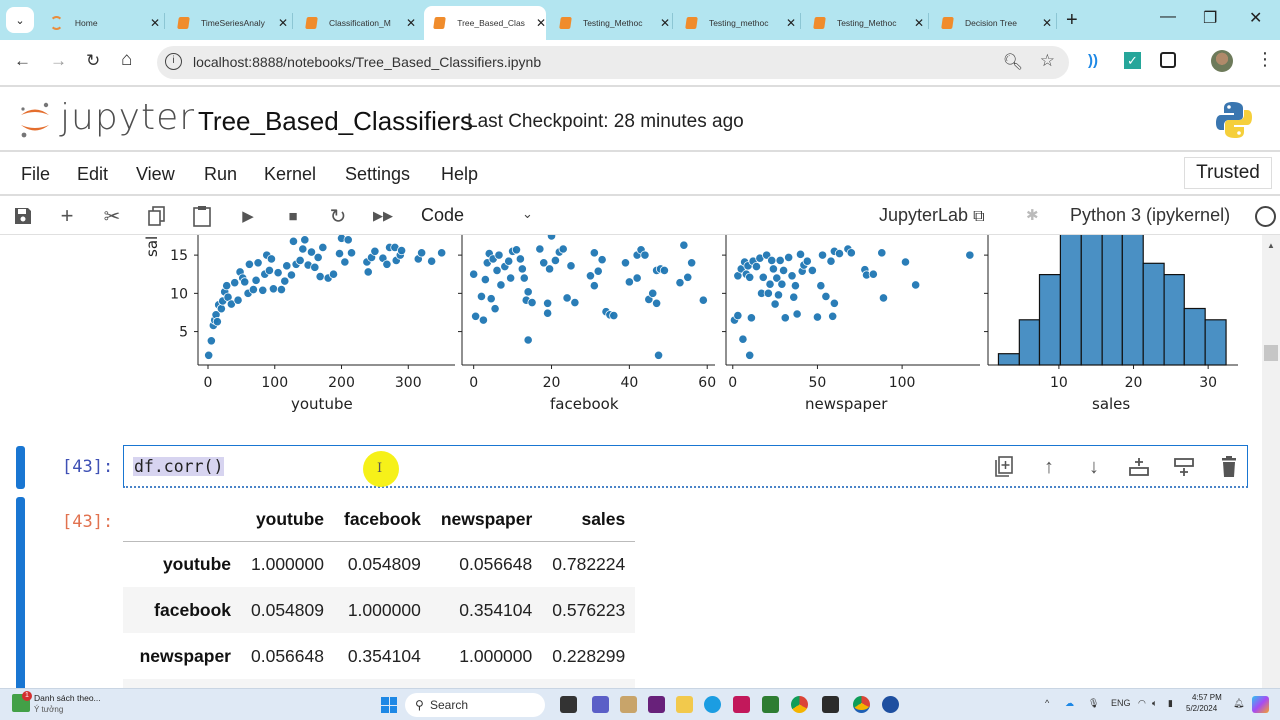 The width and height of the screenshot is (1280, 720). I want to click on move-down-button: ↓, so click(1094, 467).